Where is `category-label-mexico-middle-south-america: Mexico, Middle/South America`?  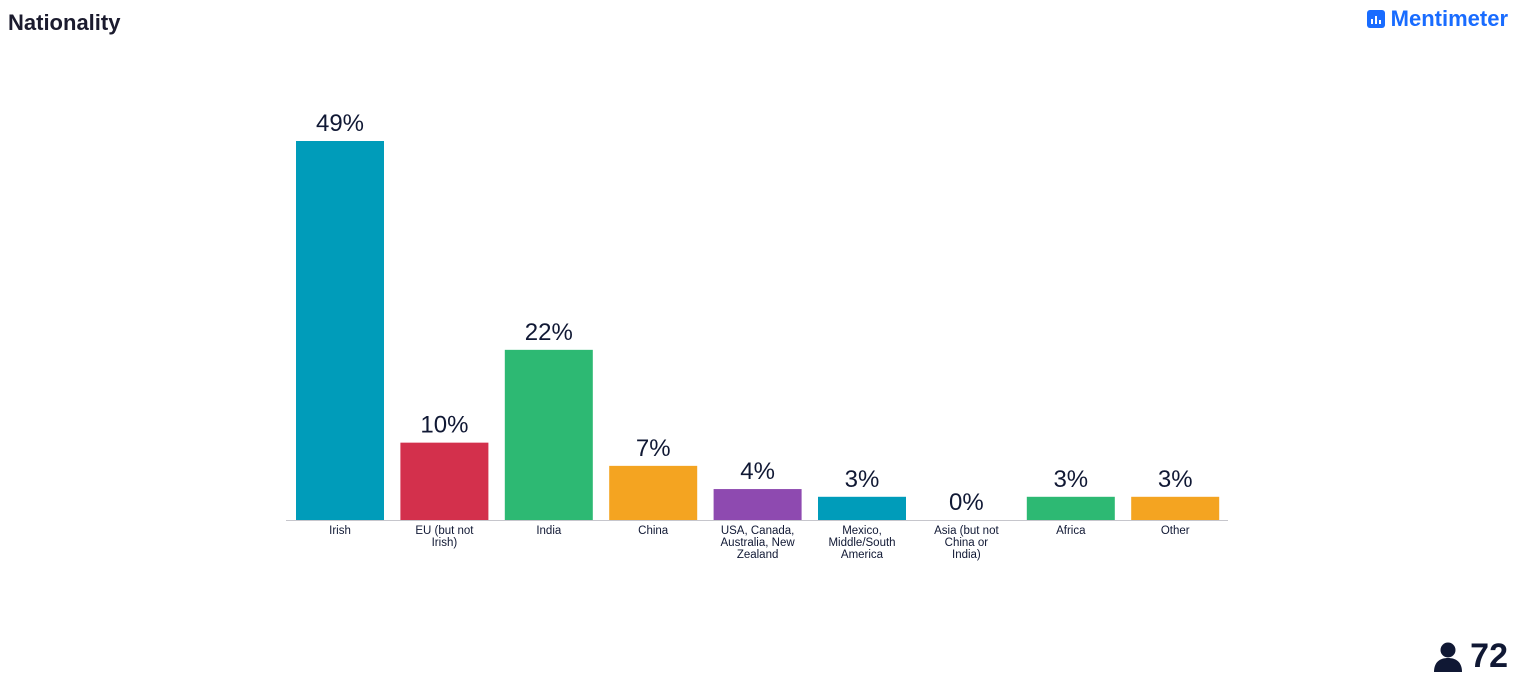 category-label-mexico-middle-south-america: Mexico, Middle/South America is located at coordinates (861, 543).